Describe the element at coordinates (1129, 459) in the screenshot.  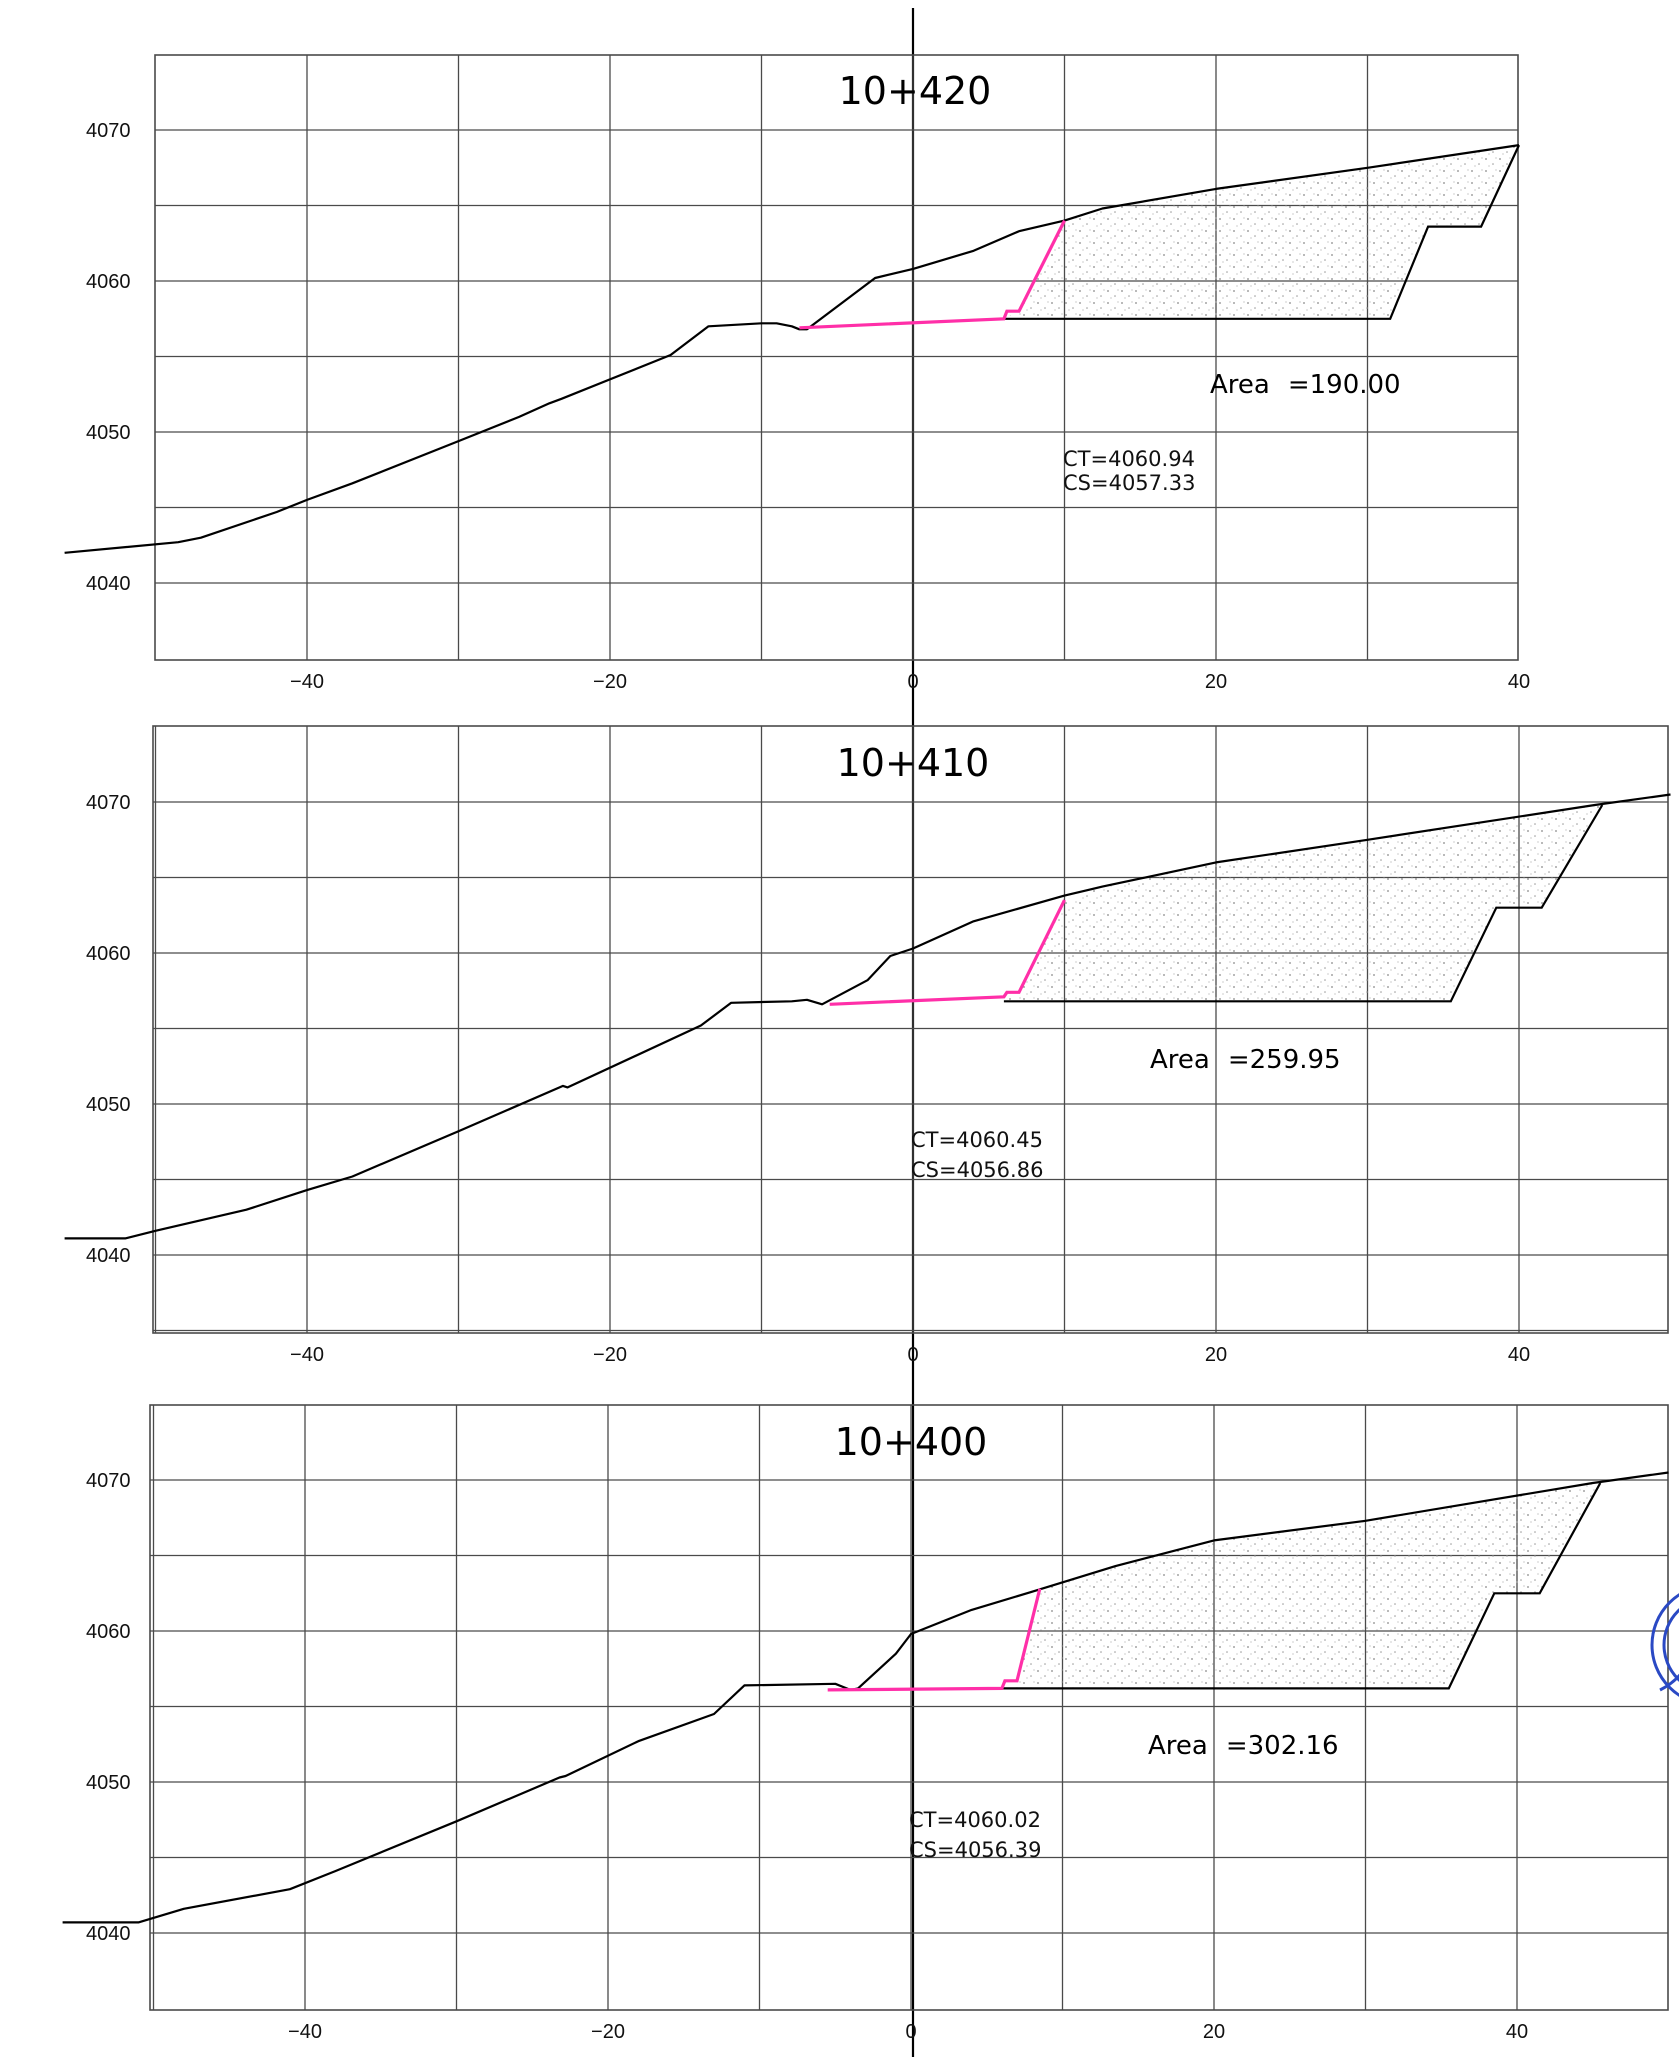
I see `ct-label: CT=4060.94` at that location.